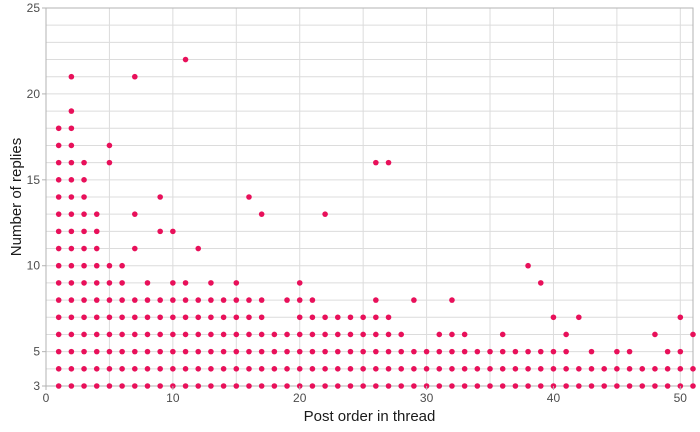  I want to click on x-tick-label: 50, so click(681, 398).